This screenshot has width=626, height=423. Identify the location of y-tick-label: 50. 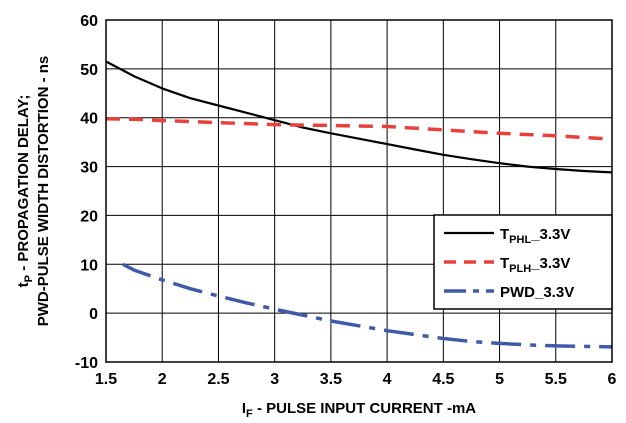
(89, 70).